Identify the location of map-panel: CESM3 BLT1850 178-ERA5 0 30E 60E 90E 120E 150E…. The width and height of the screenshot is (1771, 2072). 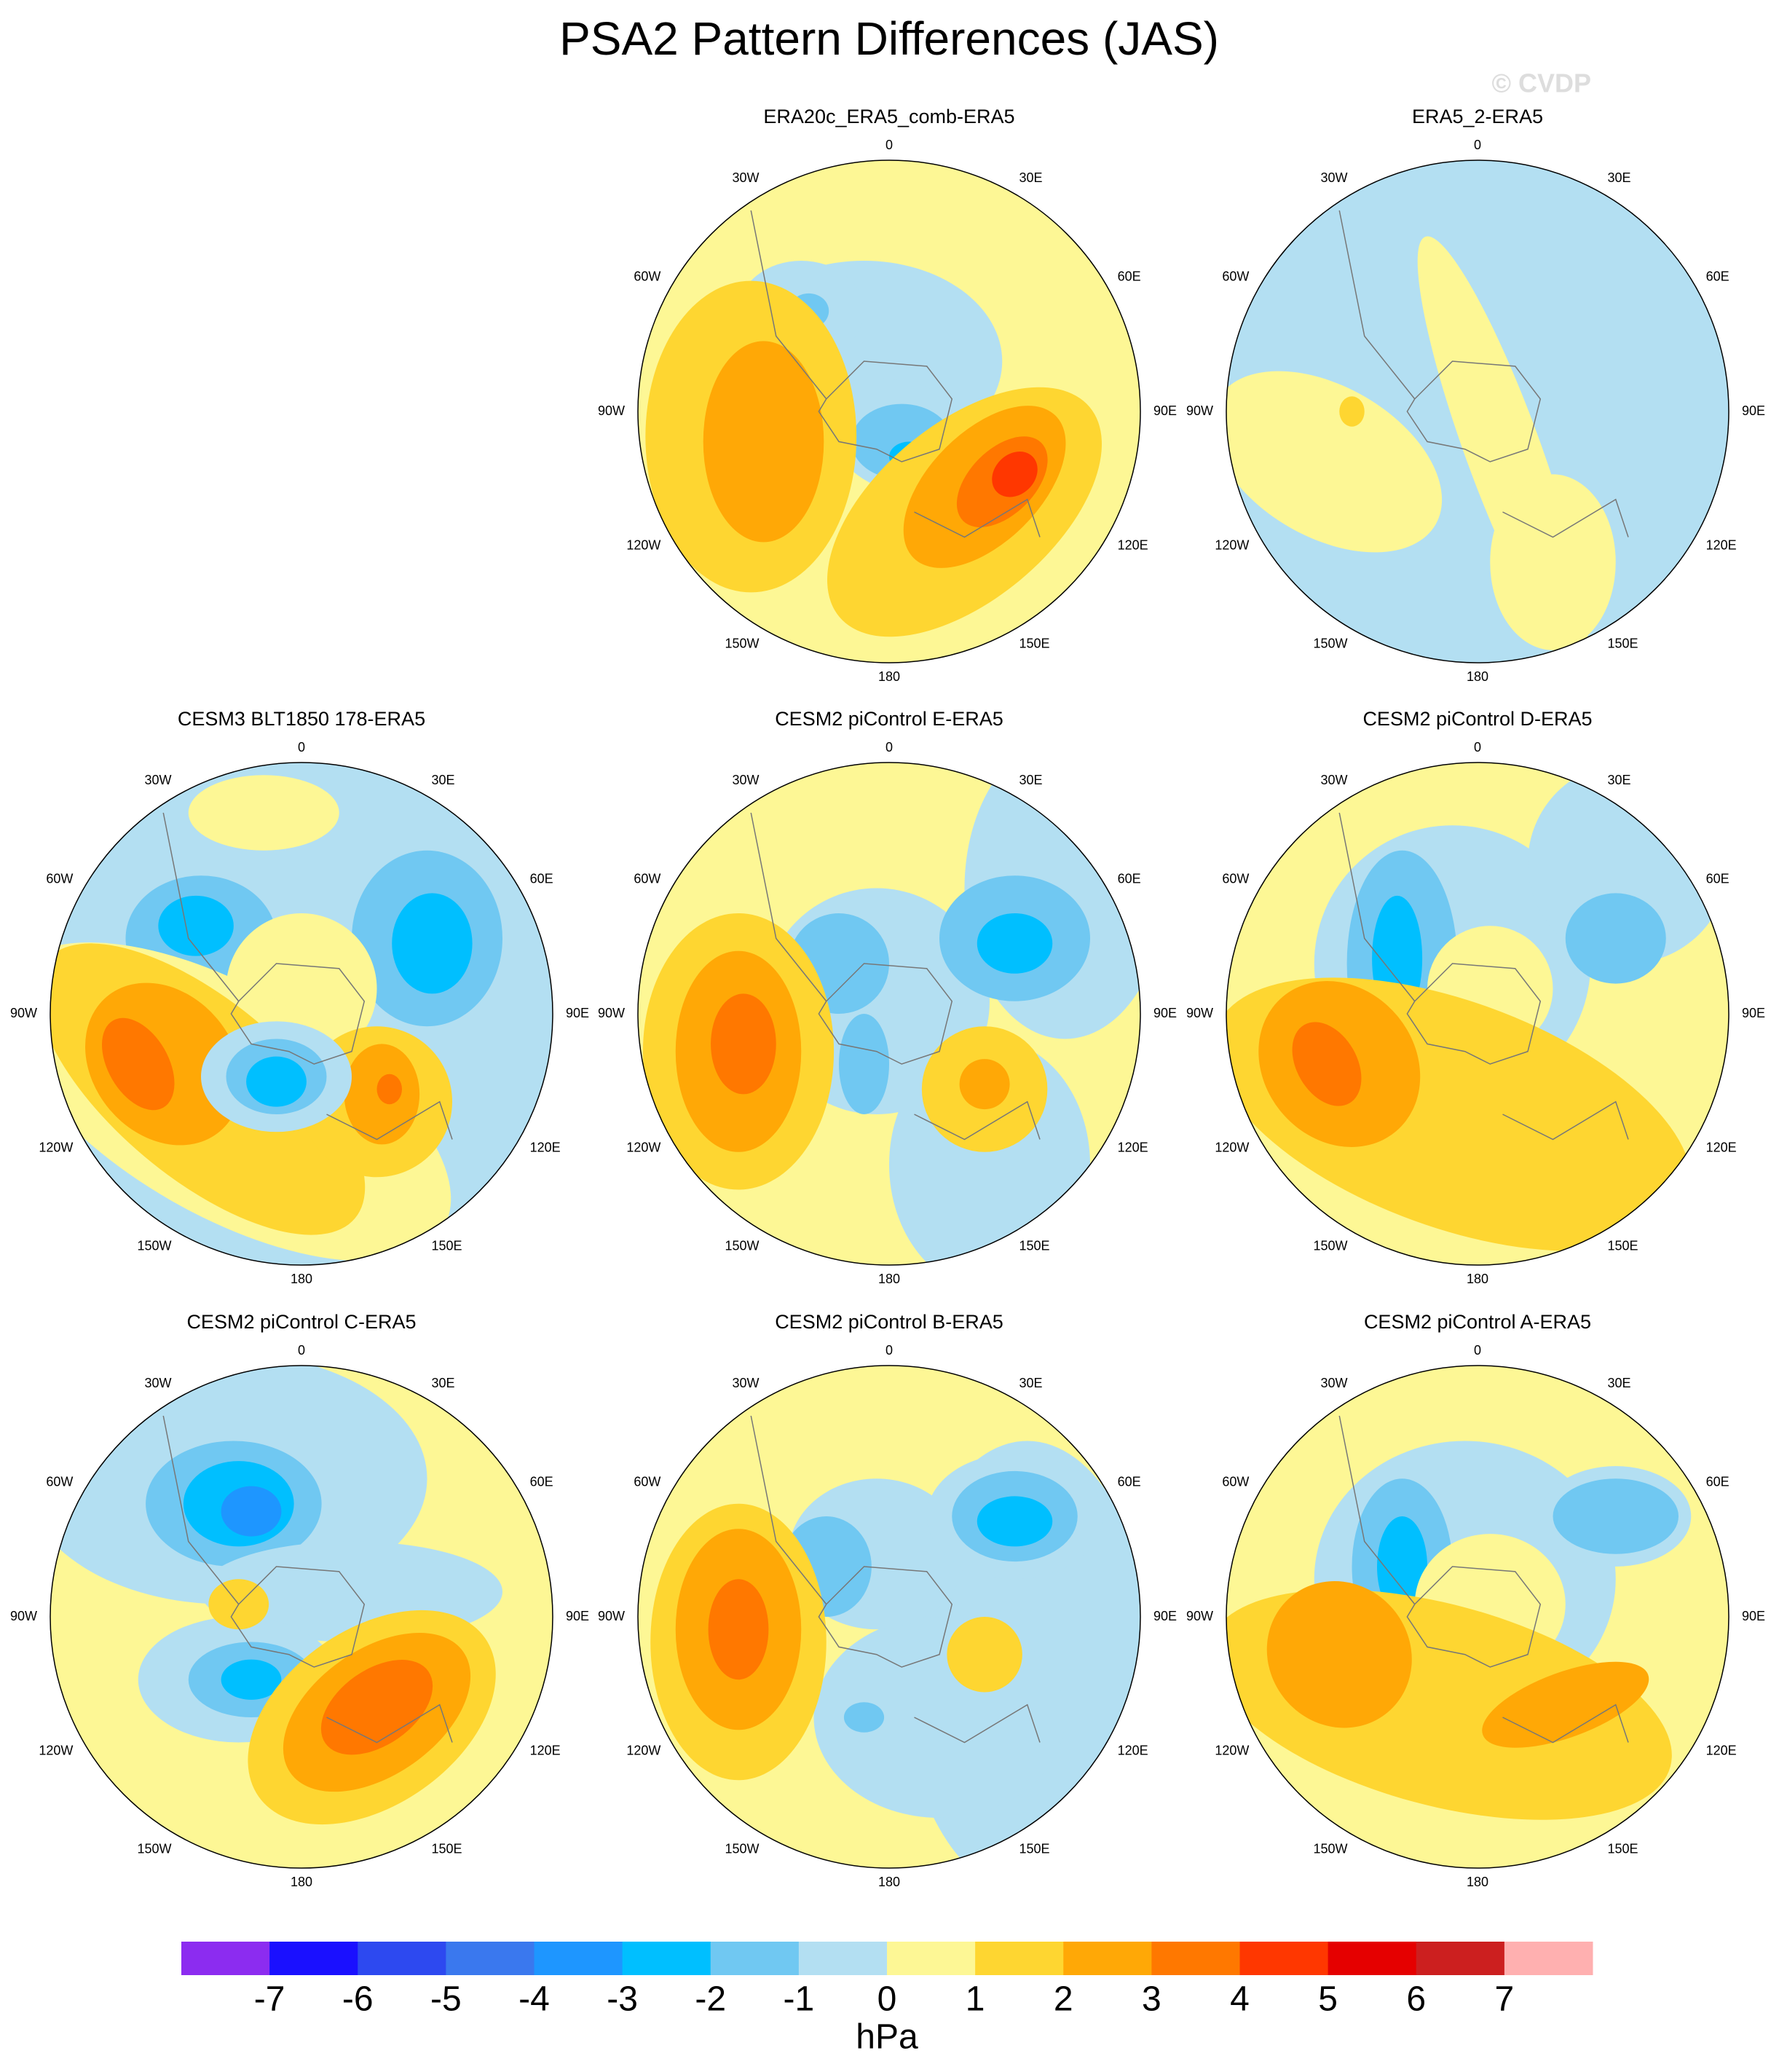
(299, 997).